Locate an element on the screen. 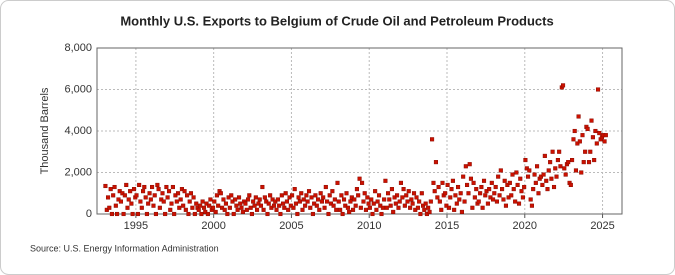 The width and height of the screenshot is (675, 275). x-tick-label: 2015 is located at coordinates (447, 226).